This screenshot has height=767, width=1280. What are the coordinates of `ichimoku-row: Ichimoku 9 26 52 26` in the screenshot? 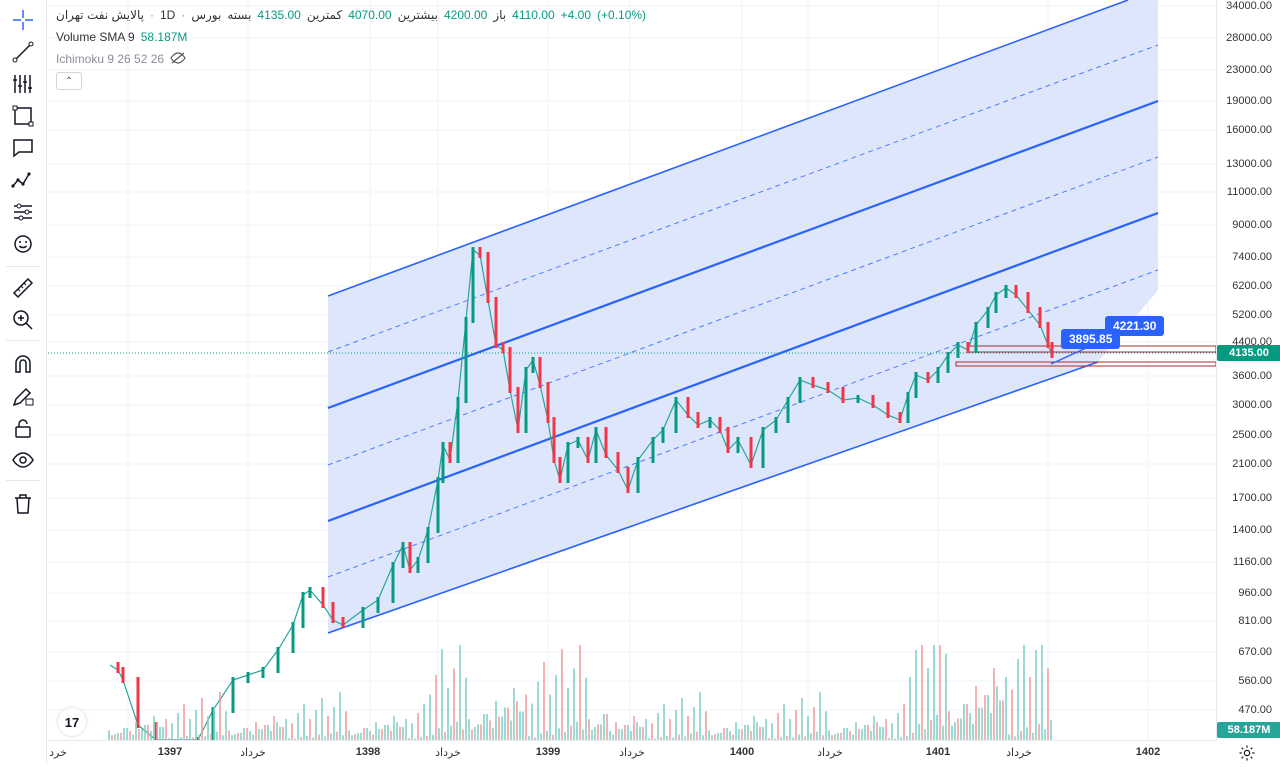 It's located at (351, 59).